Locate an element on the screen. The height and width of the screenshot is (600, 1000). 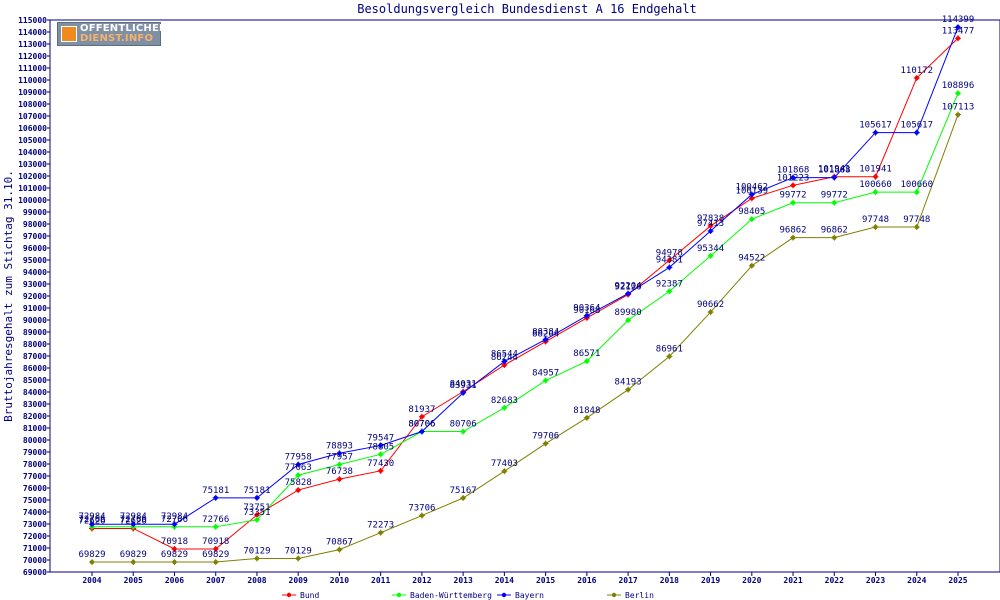
y-tick-label: 85000 is located at coordinates (35, 380).